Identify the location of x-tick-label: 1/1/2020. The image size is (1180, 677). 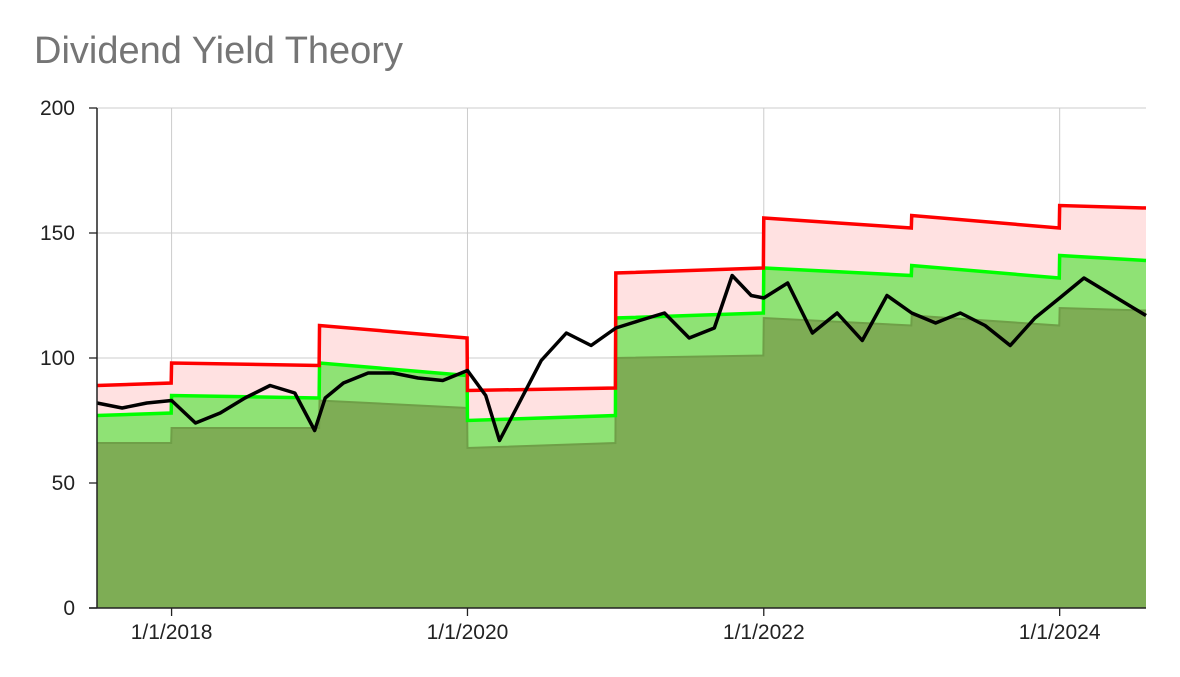
(468, 632).